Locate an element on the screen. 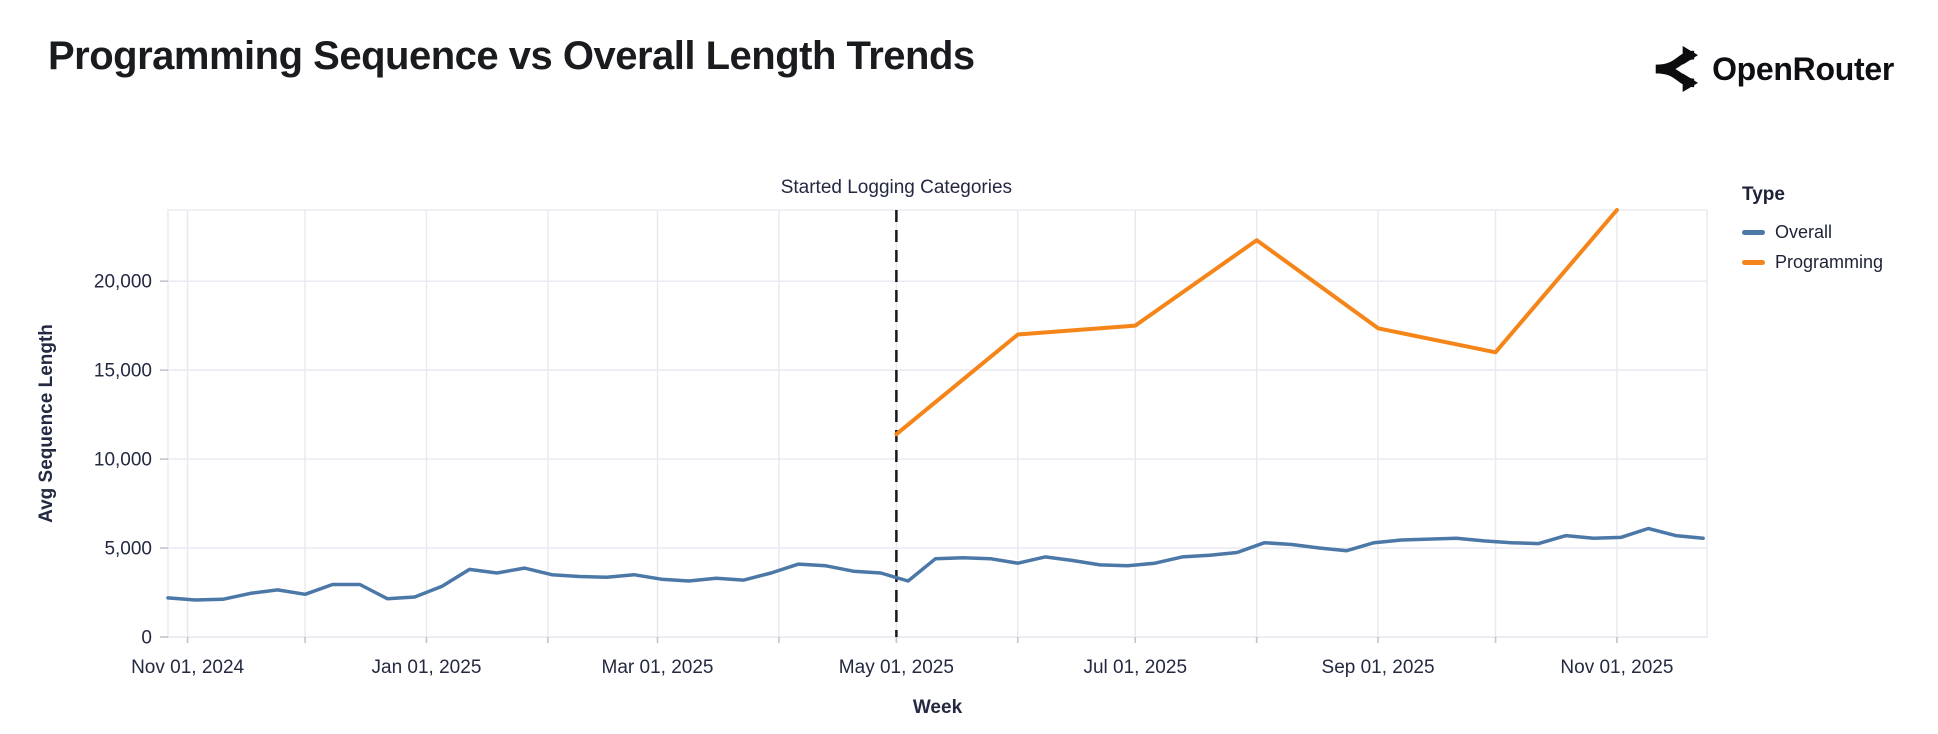 This screenshot has width=1938, height=734. x-axis-title: Week is located at coordinates (938, 707).